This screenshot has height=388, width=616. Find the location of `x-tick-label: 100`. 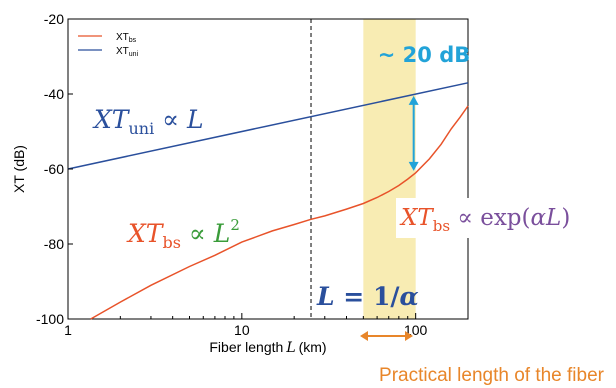

x-tick-label: 100 is located at coordinates (416, 330).